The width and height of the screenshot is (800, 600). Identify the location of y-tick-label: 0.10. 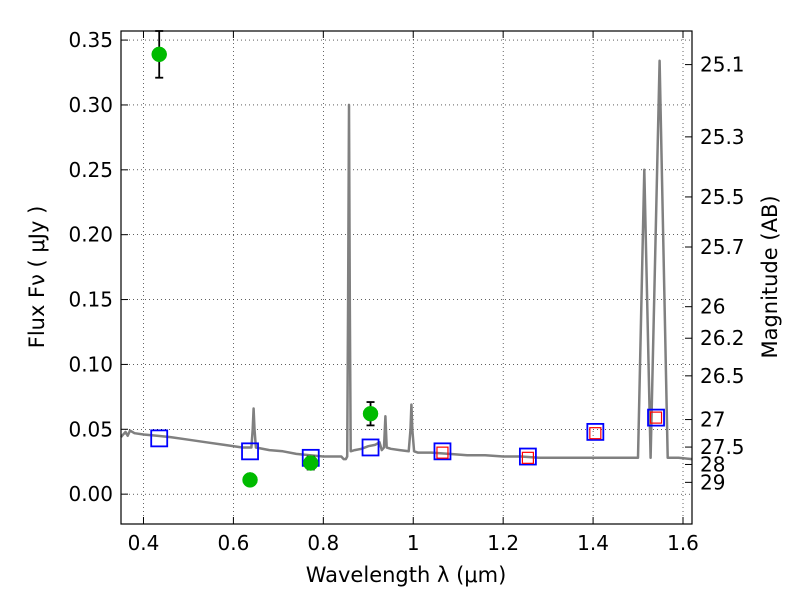
(90, 364).